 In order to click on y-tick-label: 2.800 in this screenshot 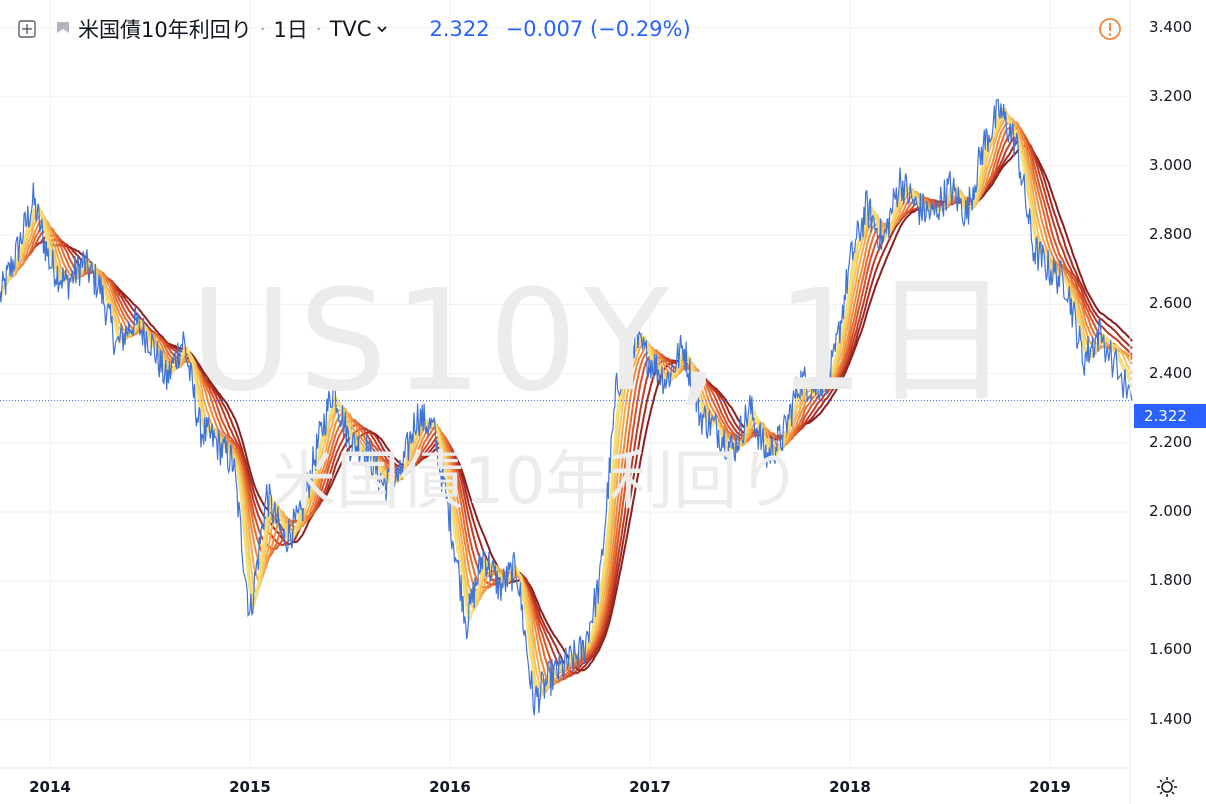, I will do `click(1170, 234)`.